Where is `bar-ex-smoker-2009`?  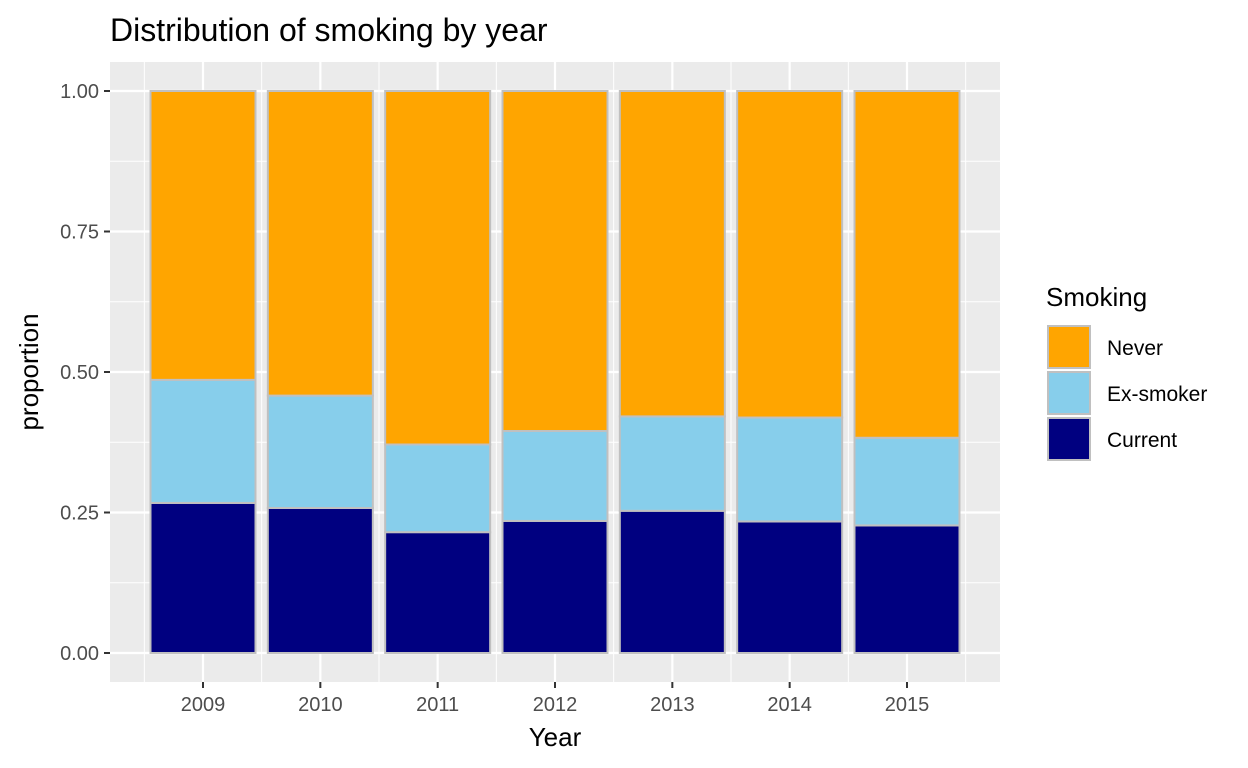 bar-ex-smoker-2009 is located at coordinates (203, 441).